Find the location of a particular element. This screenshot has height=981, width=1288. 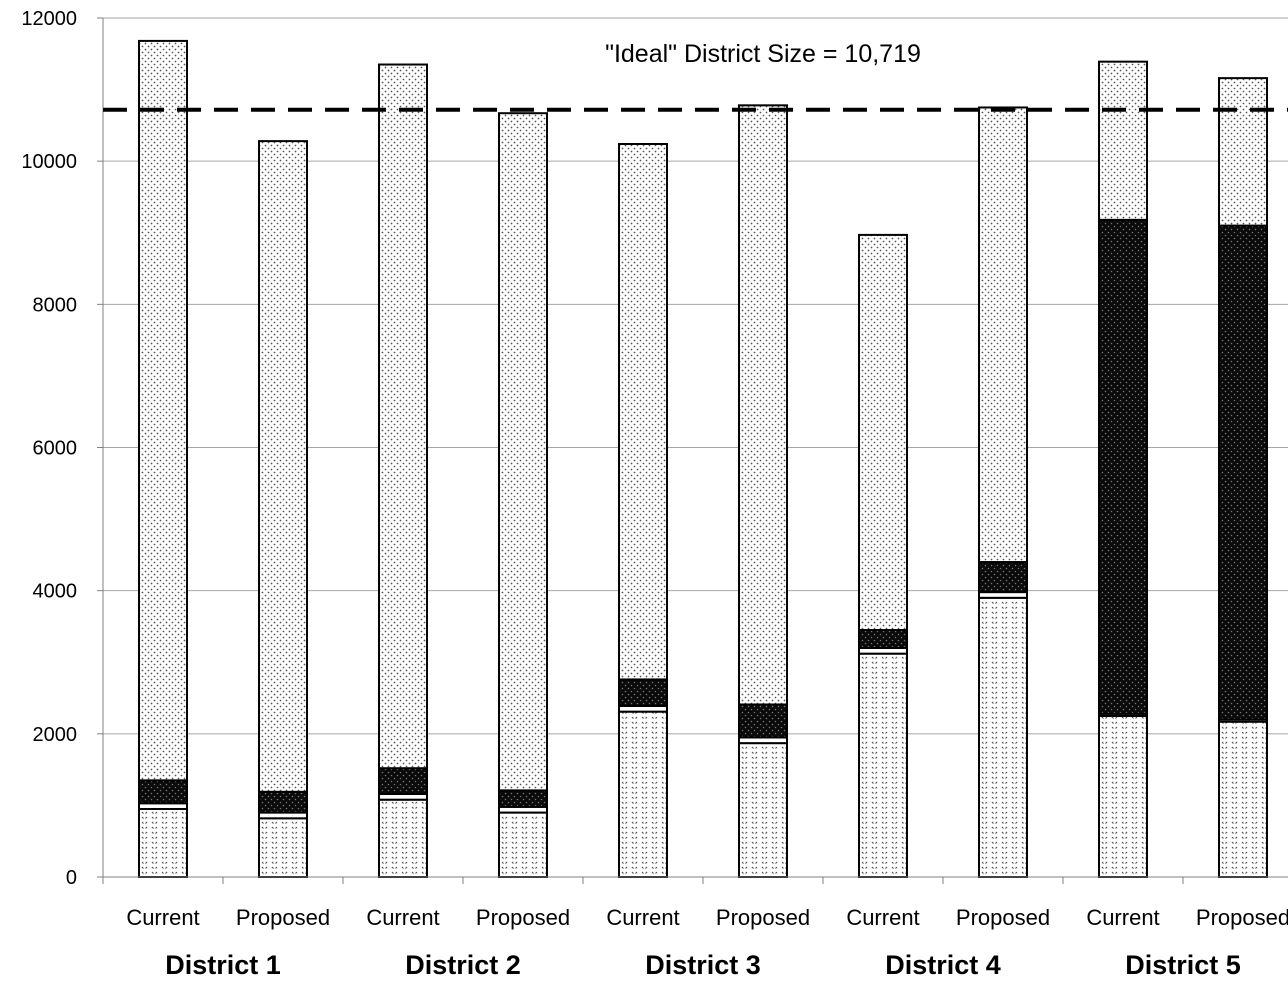

y-tick-label: 2000 is located at coordinates (55, 735).